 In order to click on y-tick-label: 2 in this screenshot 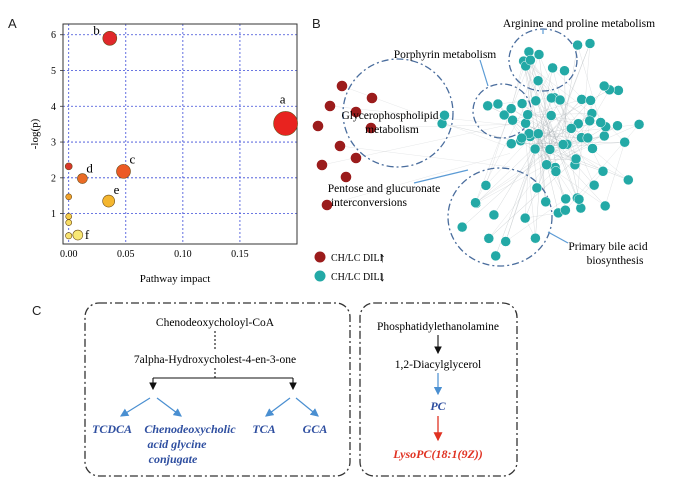, I will do `click(53, 178)`.